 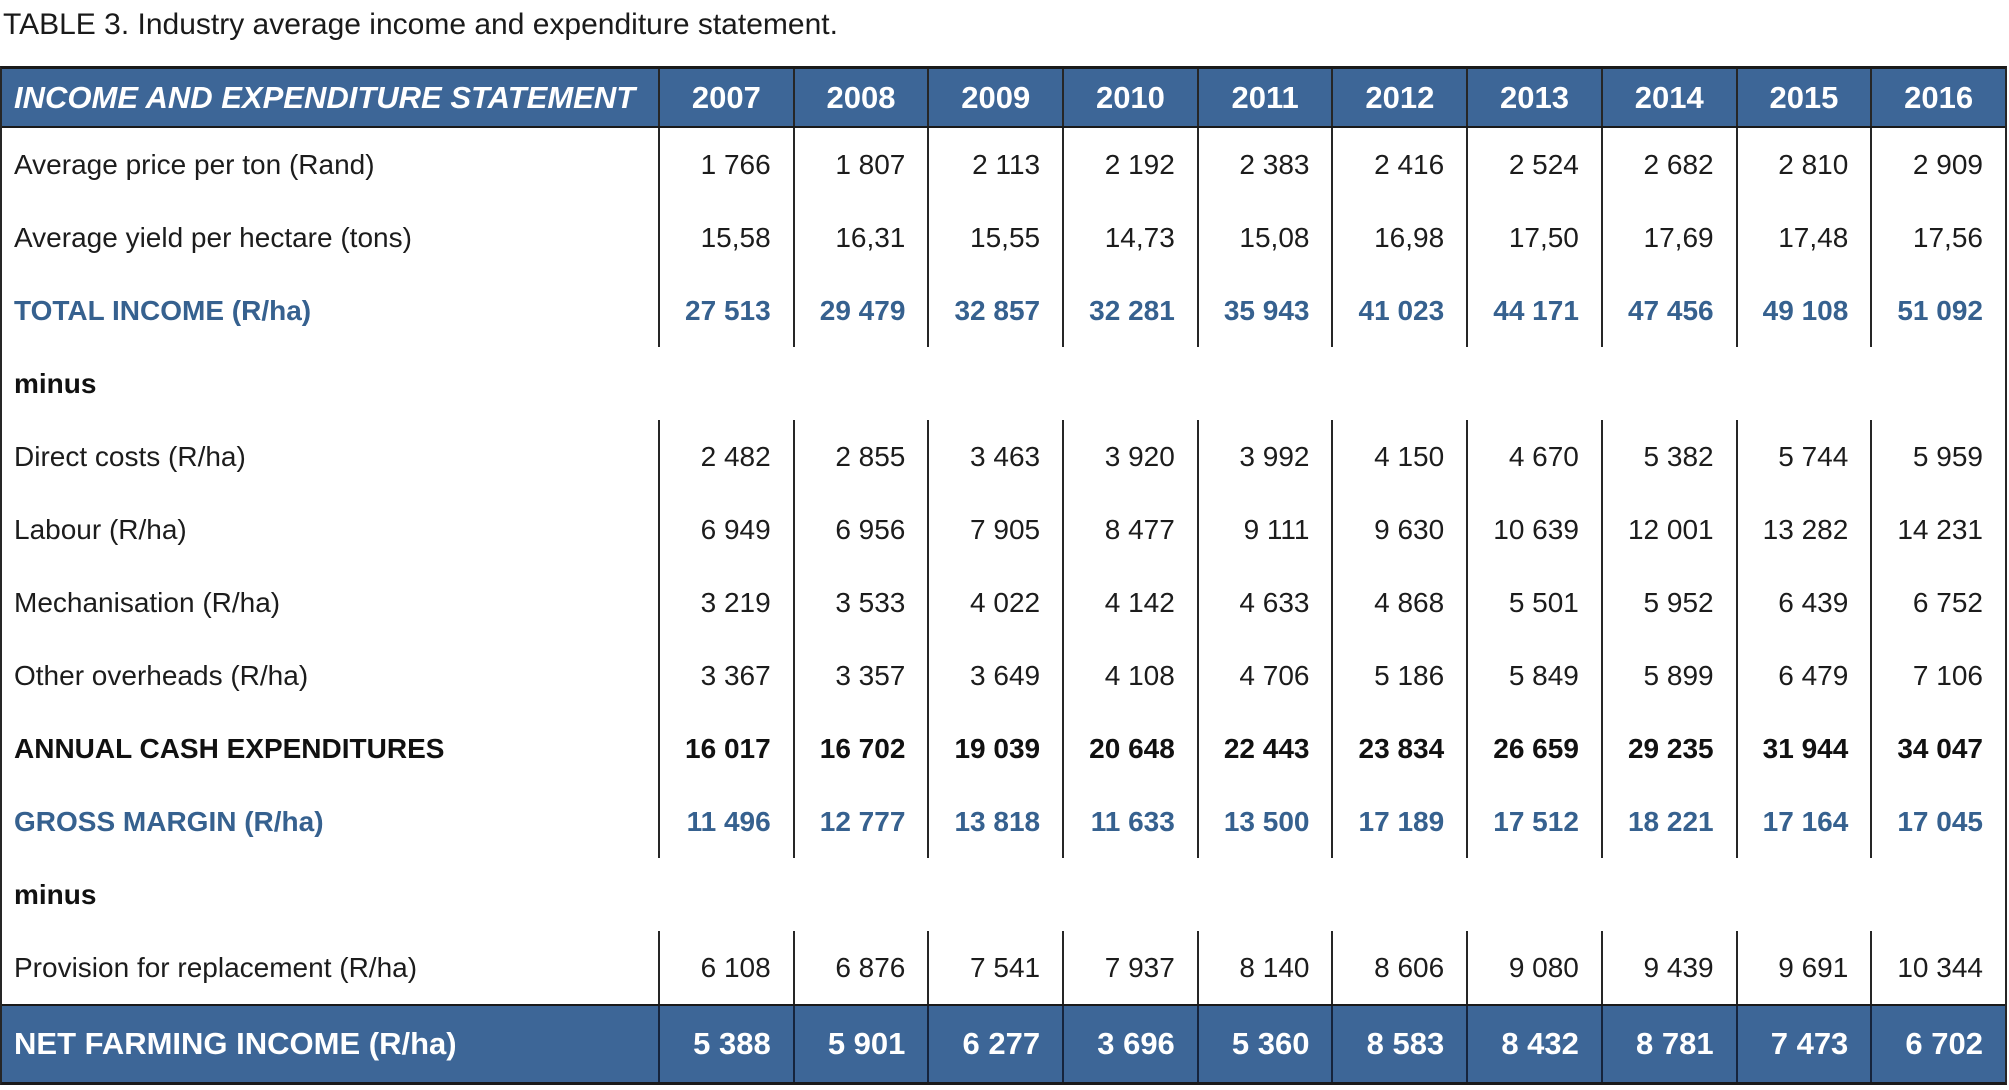 What do you see at coordinates (994, 1044) in the screenshot?
I see `value-cell: 6 277` at bounding box center [994, 1044].